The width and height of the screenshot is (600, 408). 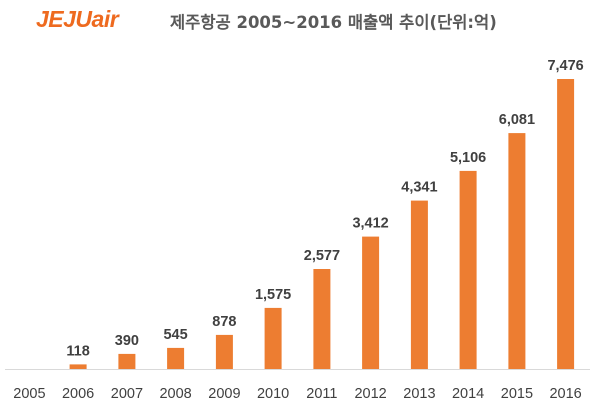 What do you see at coordinates (175, 335) in the screenshot?
I see `value-label-2008: 545` at bounding box center [175, 335].